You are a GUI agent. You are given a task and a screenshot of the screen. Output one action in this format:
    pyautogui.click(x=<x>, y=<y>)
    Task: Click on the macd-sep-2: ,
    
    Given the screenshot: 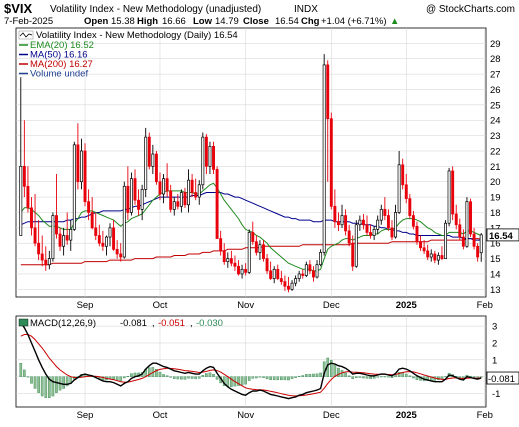 What is the action you would take?
    pyautogui.click(x=191, y=323)
    